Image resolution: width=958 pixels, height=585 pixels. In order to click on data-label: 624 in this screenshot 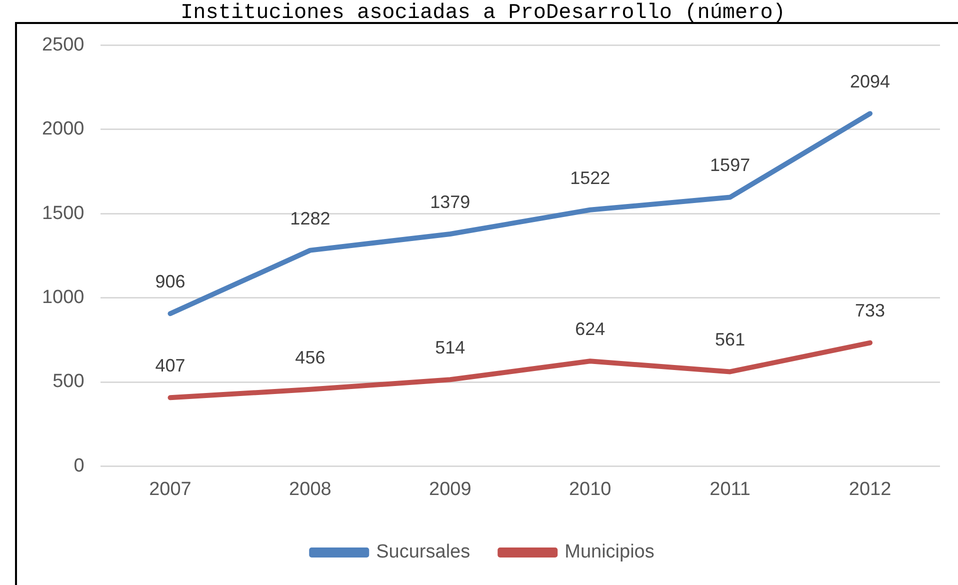, I will do `click(590, 329)`.